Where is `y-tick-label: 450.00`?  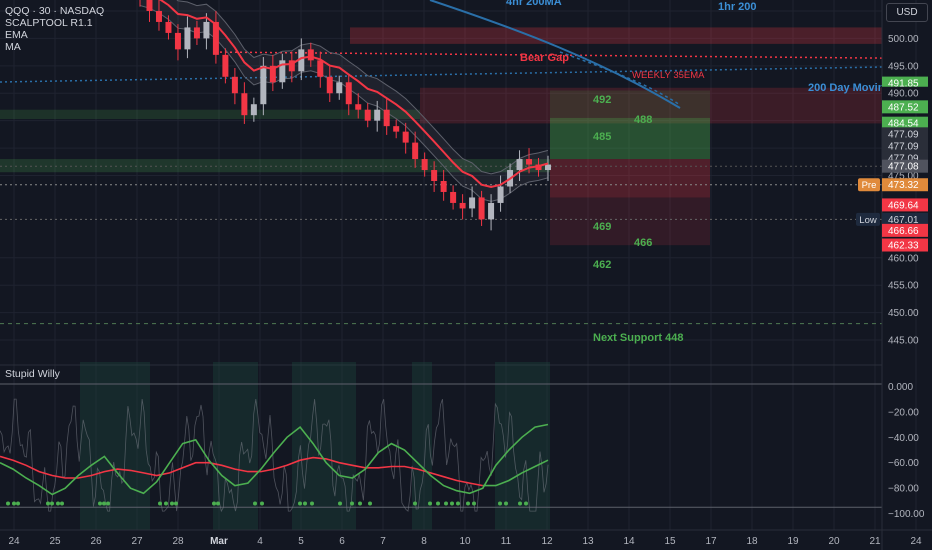 y-tick-label: 450.00 is located at coordinates (903, 313).